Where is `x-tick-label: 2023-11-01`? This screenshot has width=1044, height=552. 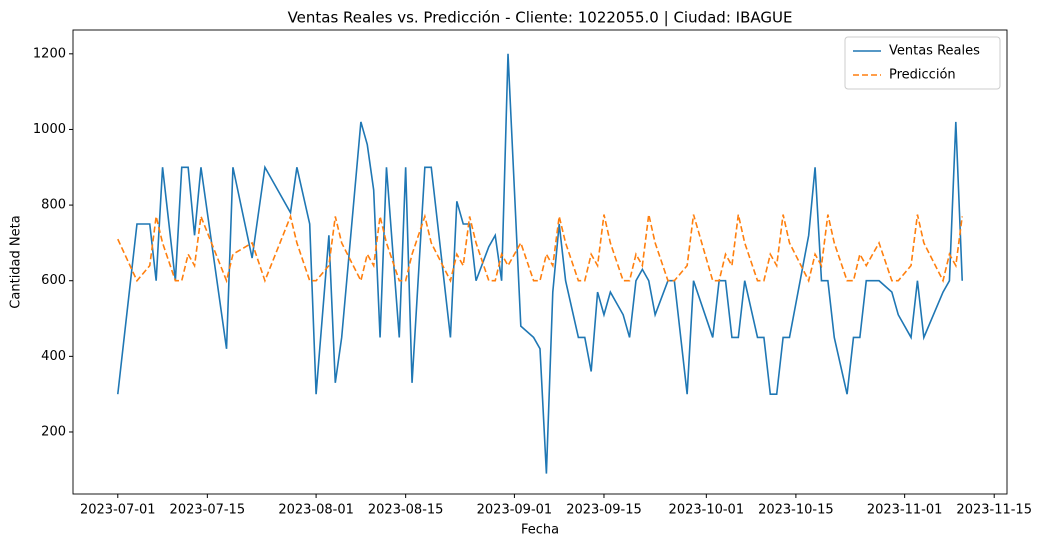 x-tick-label: 2023-11-01 is located at coordinates (905, 510).